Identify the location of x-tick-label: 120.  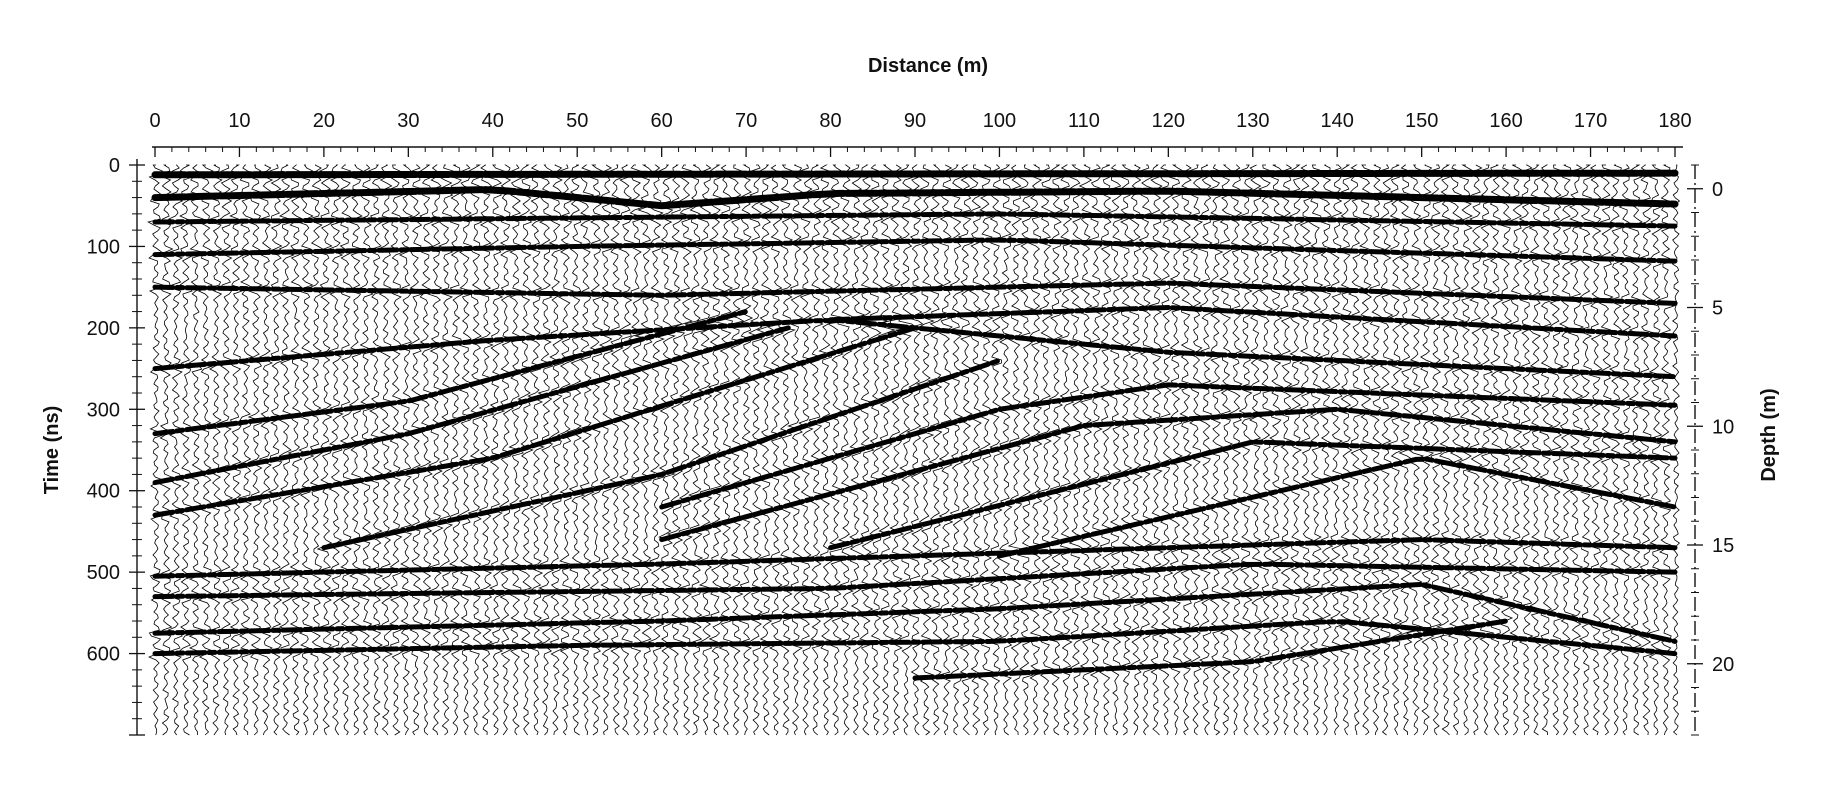
(1168, 121).